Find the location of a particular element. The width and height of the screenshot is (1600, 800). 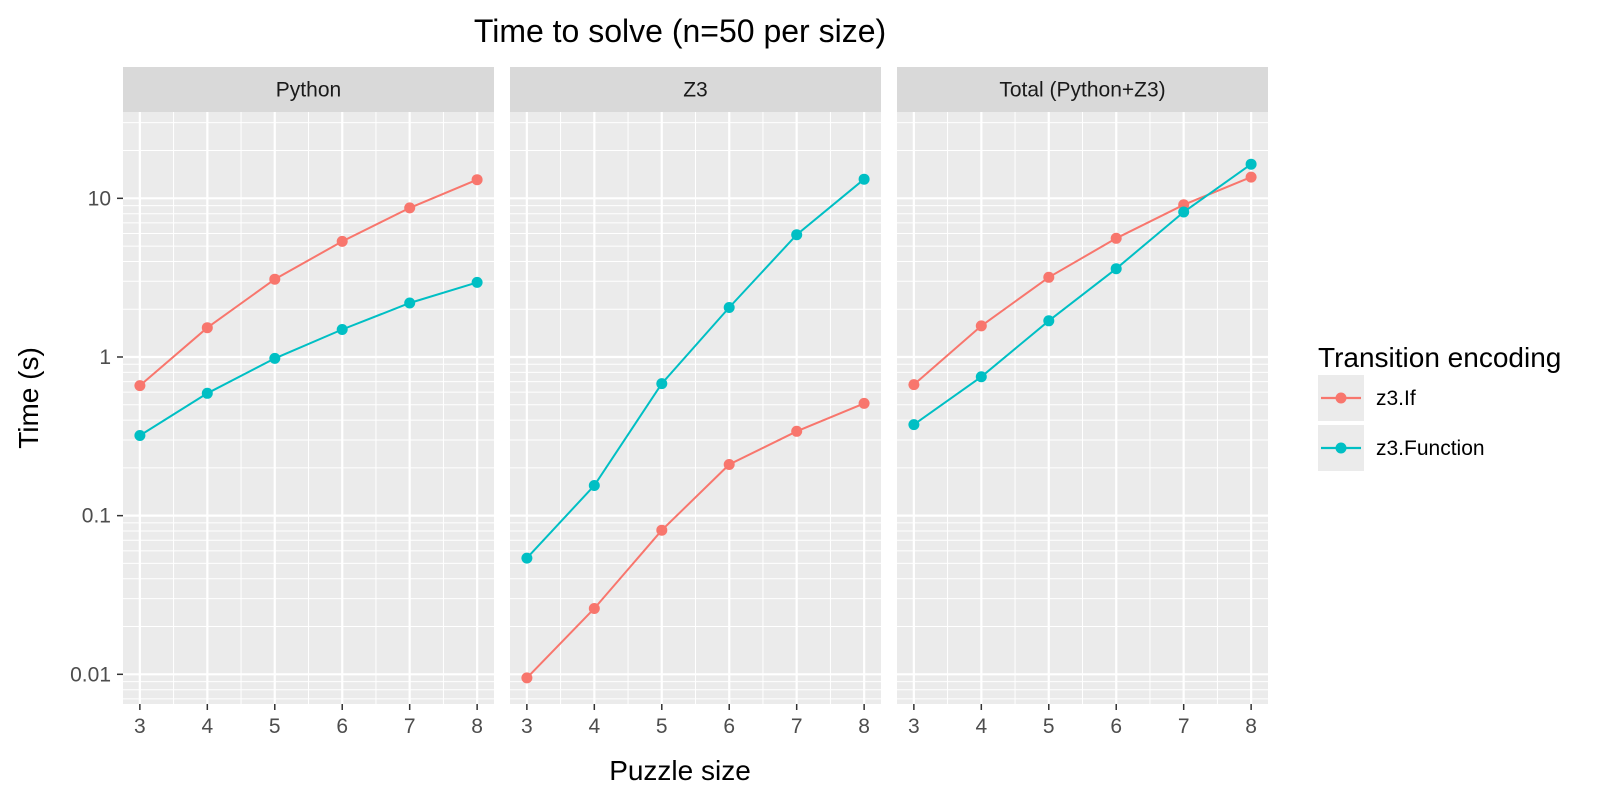

y-tick-label: 1 is located at coordinates (105, 357).